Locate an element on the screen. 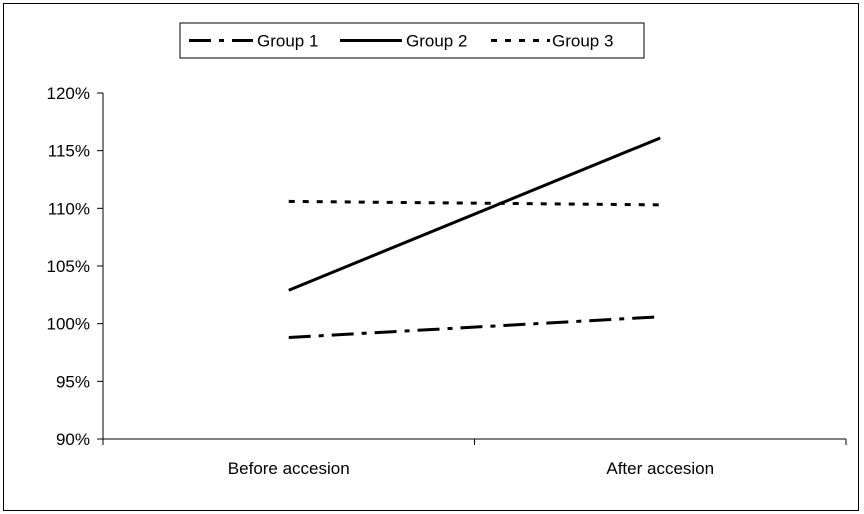 This screenshot has height=514, width=864. y-tick-label: 110% is located at coordinates (69, 208).